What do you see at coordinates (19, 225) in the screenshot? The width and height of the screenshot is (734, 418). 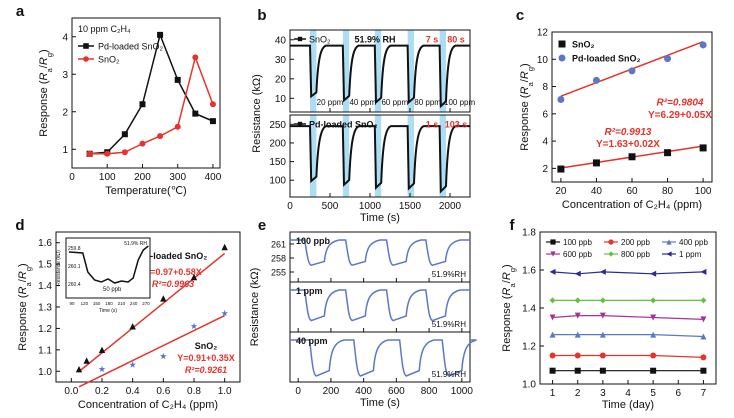 I see `panel-label: d` at bounding box center [19, 225].